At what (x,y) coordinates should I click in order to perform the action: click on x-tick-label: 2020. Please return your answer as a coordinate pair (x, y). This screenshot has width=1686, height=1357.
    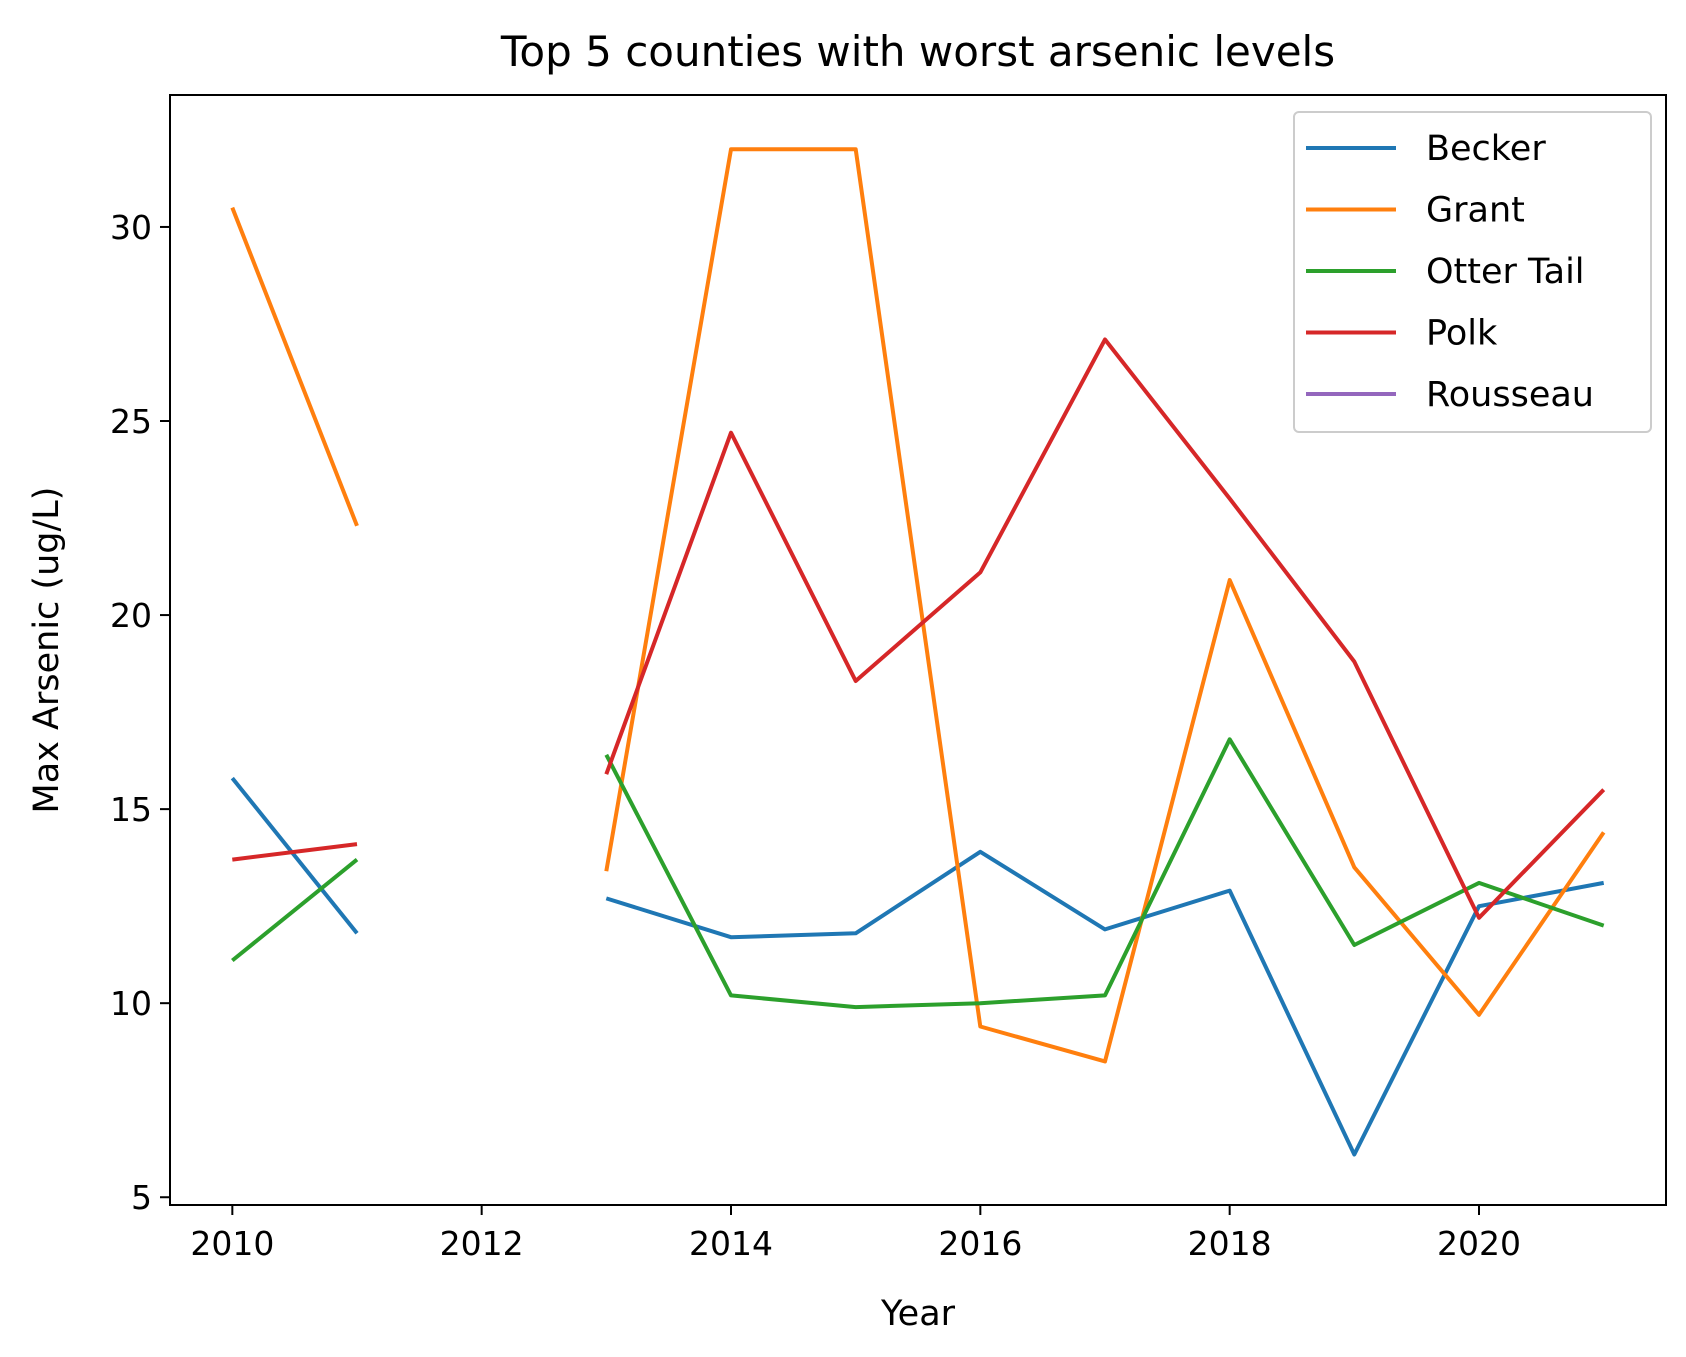
    Looking at the image, I should click on (1479, 1243).